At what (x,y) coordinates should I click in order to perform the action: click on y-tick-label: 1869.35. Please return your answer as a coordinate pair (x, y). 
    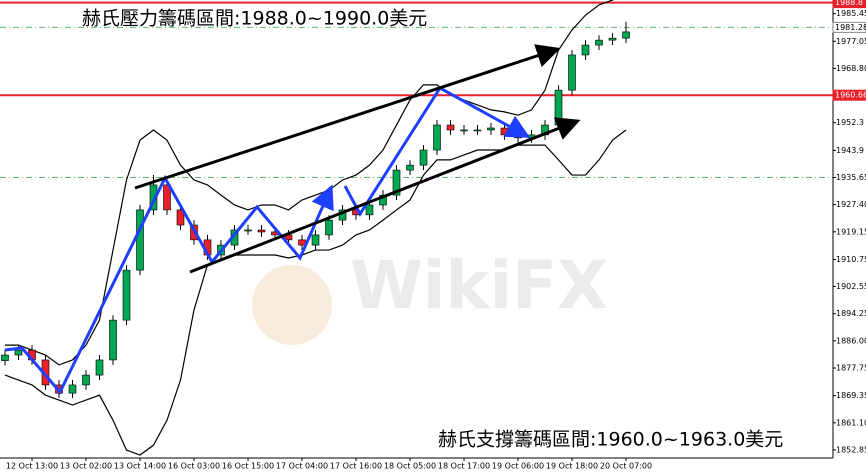
    Looking at the image, I should click on (851, 395).